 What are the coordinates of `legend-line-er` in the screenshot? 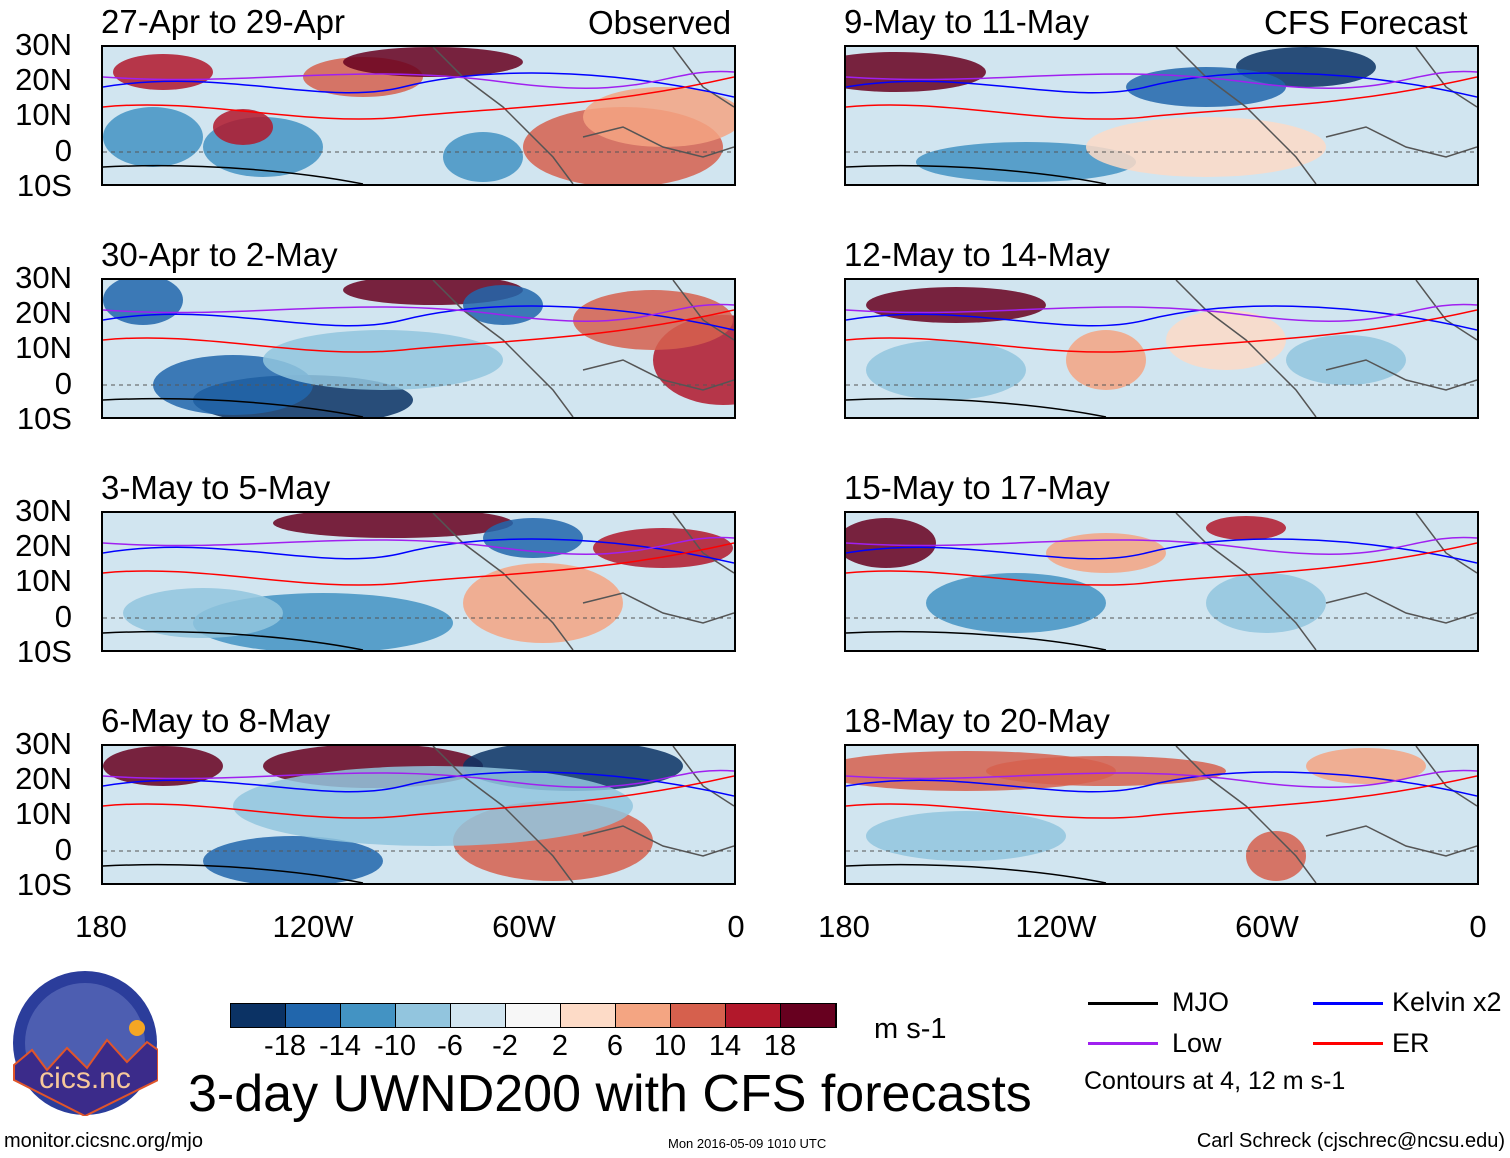 It's located at (1348, 1043).